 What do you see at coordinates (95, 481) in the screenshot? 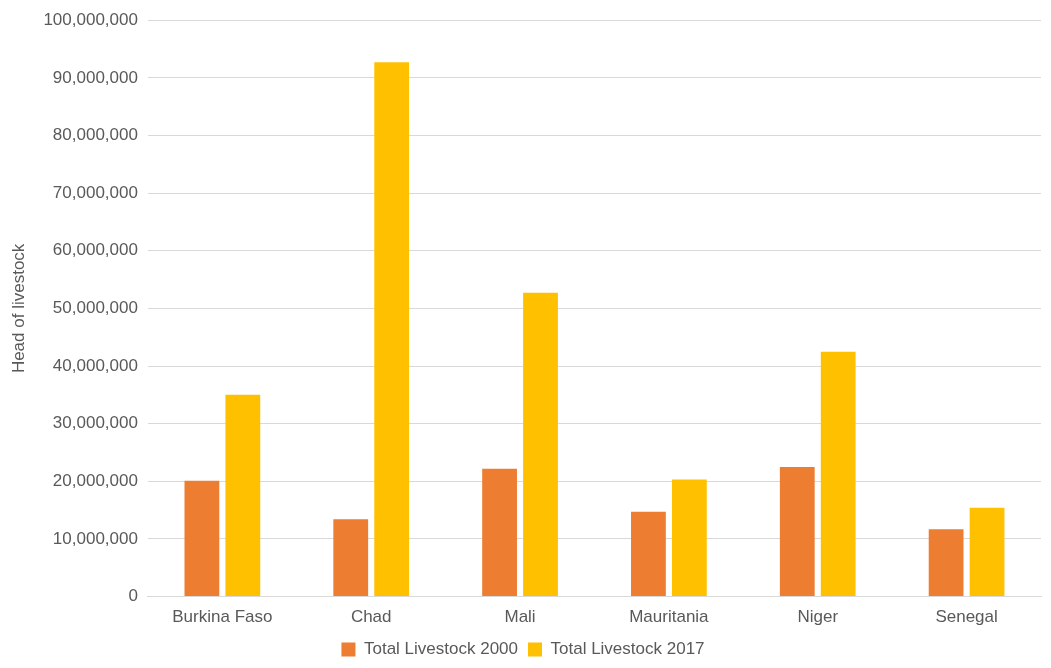
I see `y-tick-label: 20,000,000` at bounding box center [95, 481].